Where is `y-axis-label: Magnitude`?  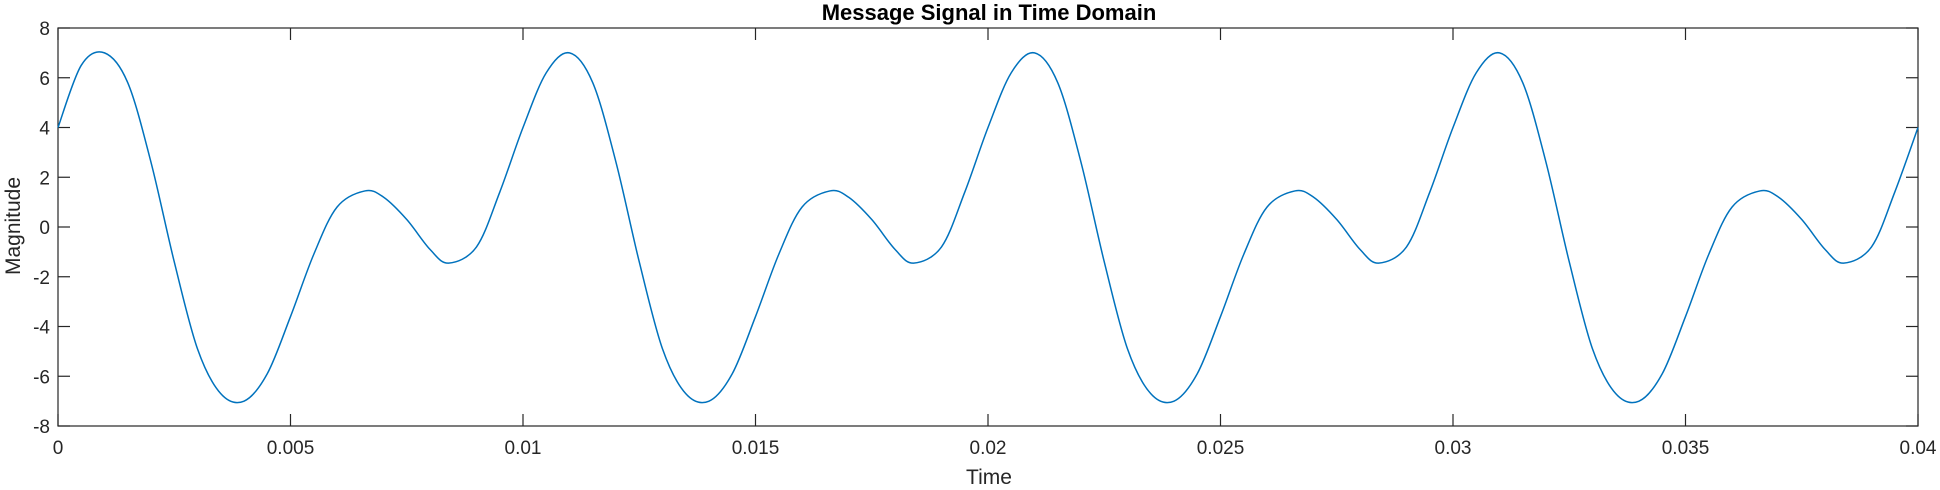
y-axis-label: Magnitude is located at coordinates (13, 226).